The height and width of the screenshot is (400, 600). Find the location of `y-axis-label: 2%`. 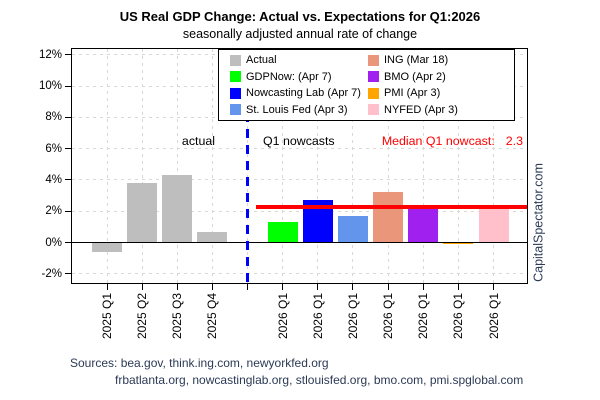

y-axis-label: 2% is located at coordinates (53, 211).